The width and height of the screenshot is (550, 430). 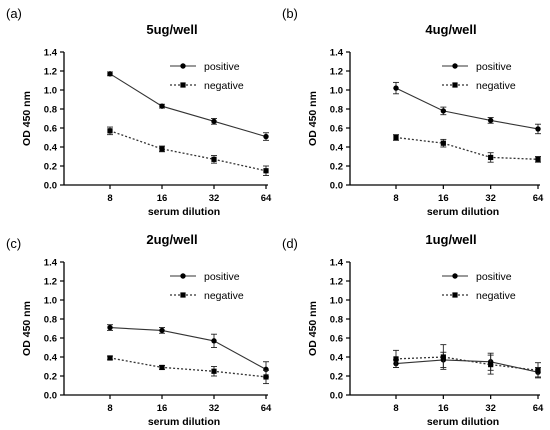 What do you see at coordinates (450, 29) in the screenshot?
I see `chart-title: 4ug/well` at bounding box center [450, 29].